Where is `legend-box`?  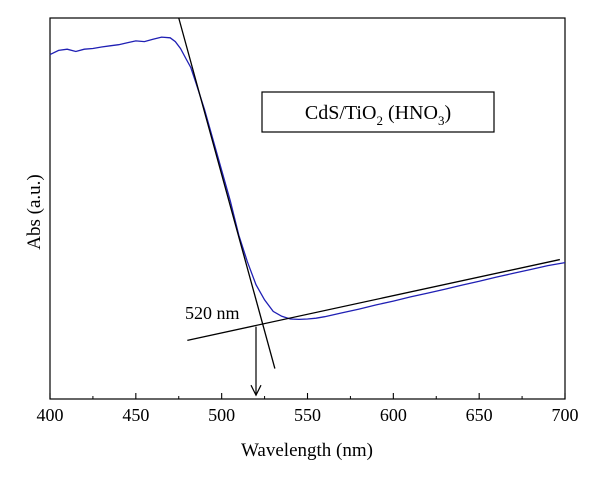 legend-box is located at coordinates (378, 112).